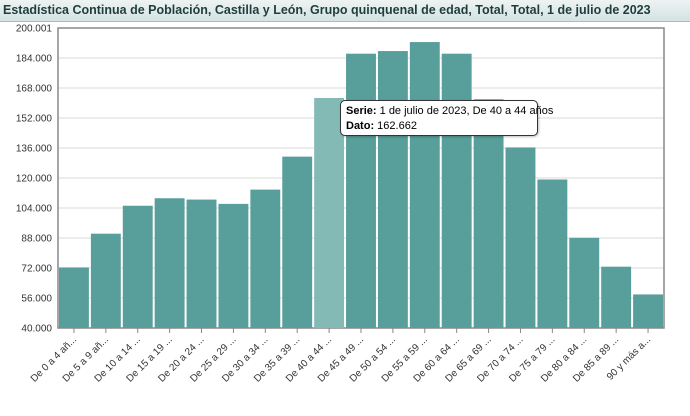 The image size is (690, 416). What do you see at coordinates (397, 126) in the screenshot?
I see `tooltip-dato-value: 162.662` at bounding box center [397, 126].